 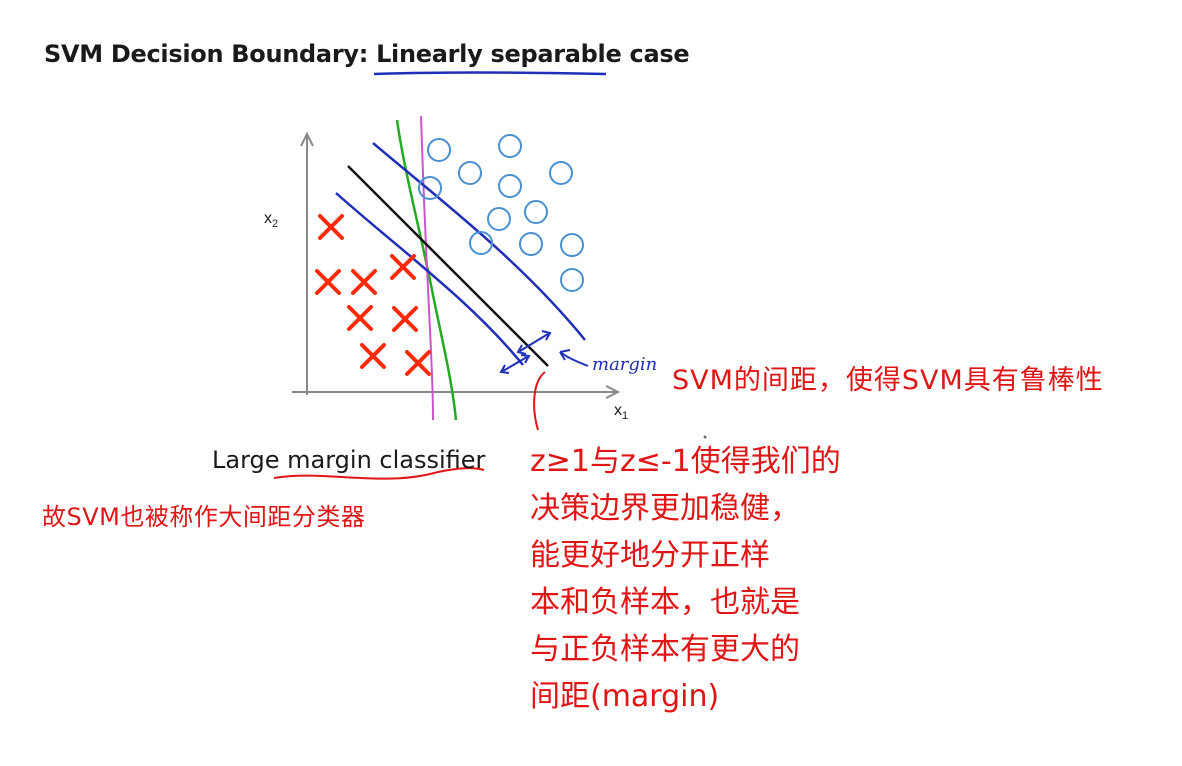 I want to click on positive-samples, so click(x=501, y=213).